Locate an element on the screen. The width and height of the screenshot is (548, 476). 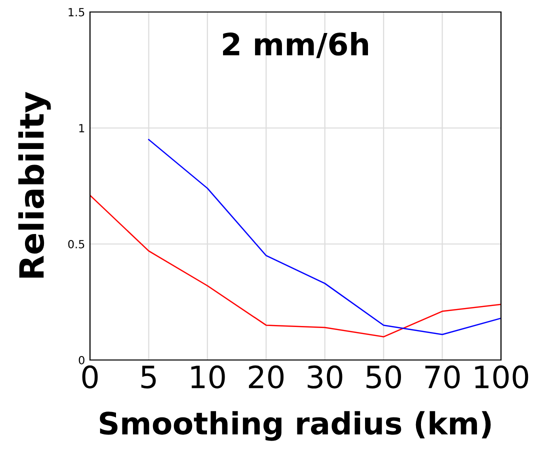
x-axis-title: Smoothing radius (km) is located at coordinates (295, 426).